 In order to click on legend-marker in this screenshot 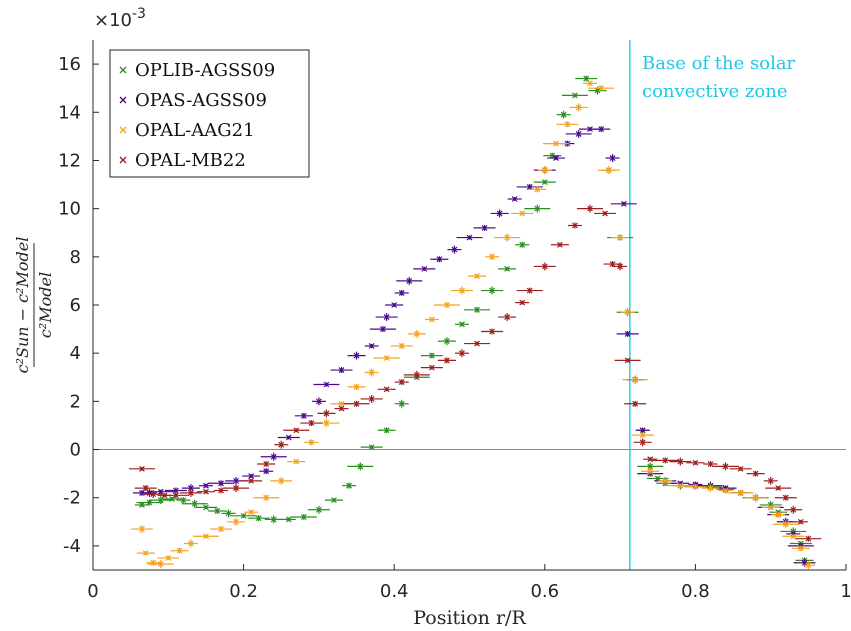, I will do `click(123, 70)`.